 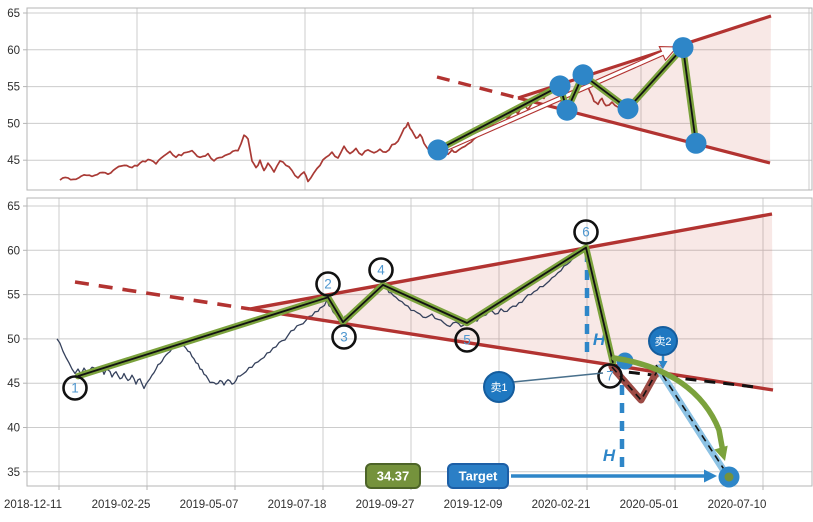 What do you see at coordinates (682, 378) in the screenshot?
I see `retest-dashed-line` at bounding box center [682, 378].